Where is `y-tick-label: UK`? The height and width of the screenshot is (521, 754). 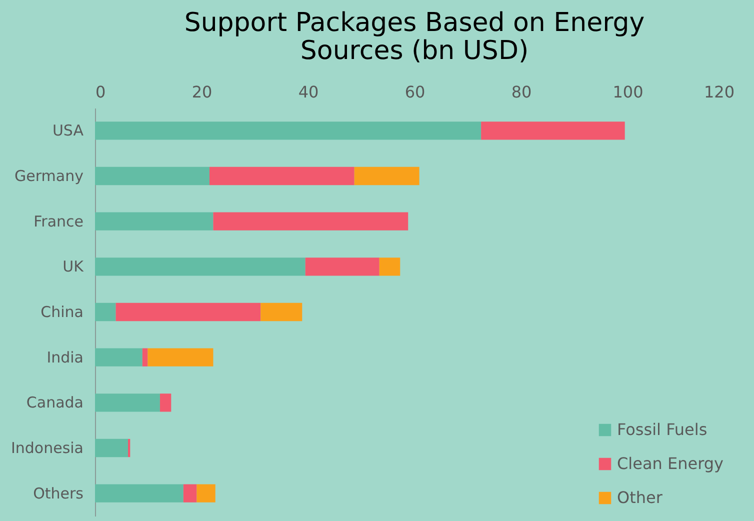
y-tick-label: UK is located at coordinates (73, 267).